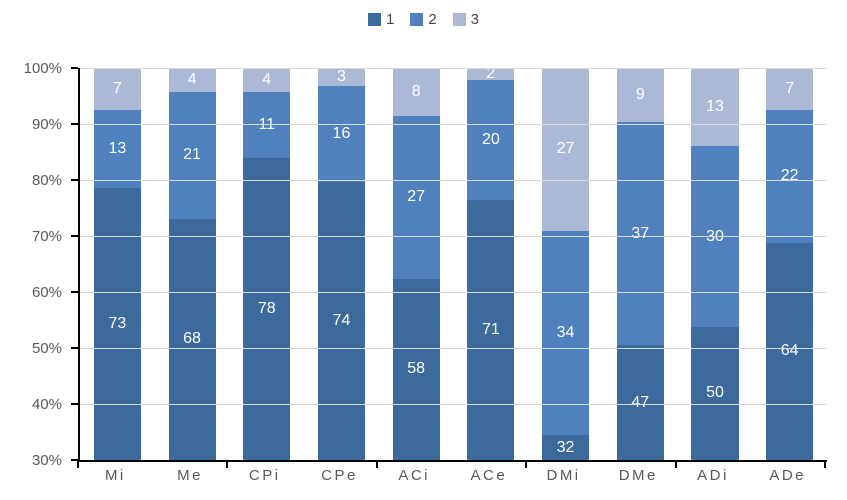 Image resolution: width=847 pixels, height=500 pixels. What do you see at coordinates (46, 404) in the screenshot?
I see `y-axis-label-40: 40%` at bounding box center [46, 404].